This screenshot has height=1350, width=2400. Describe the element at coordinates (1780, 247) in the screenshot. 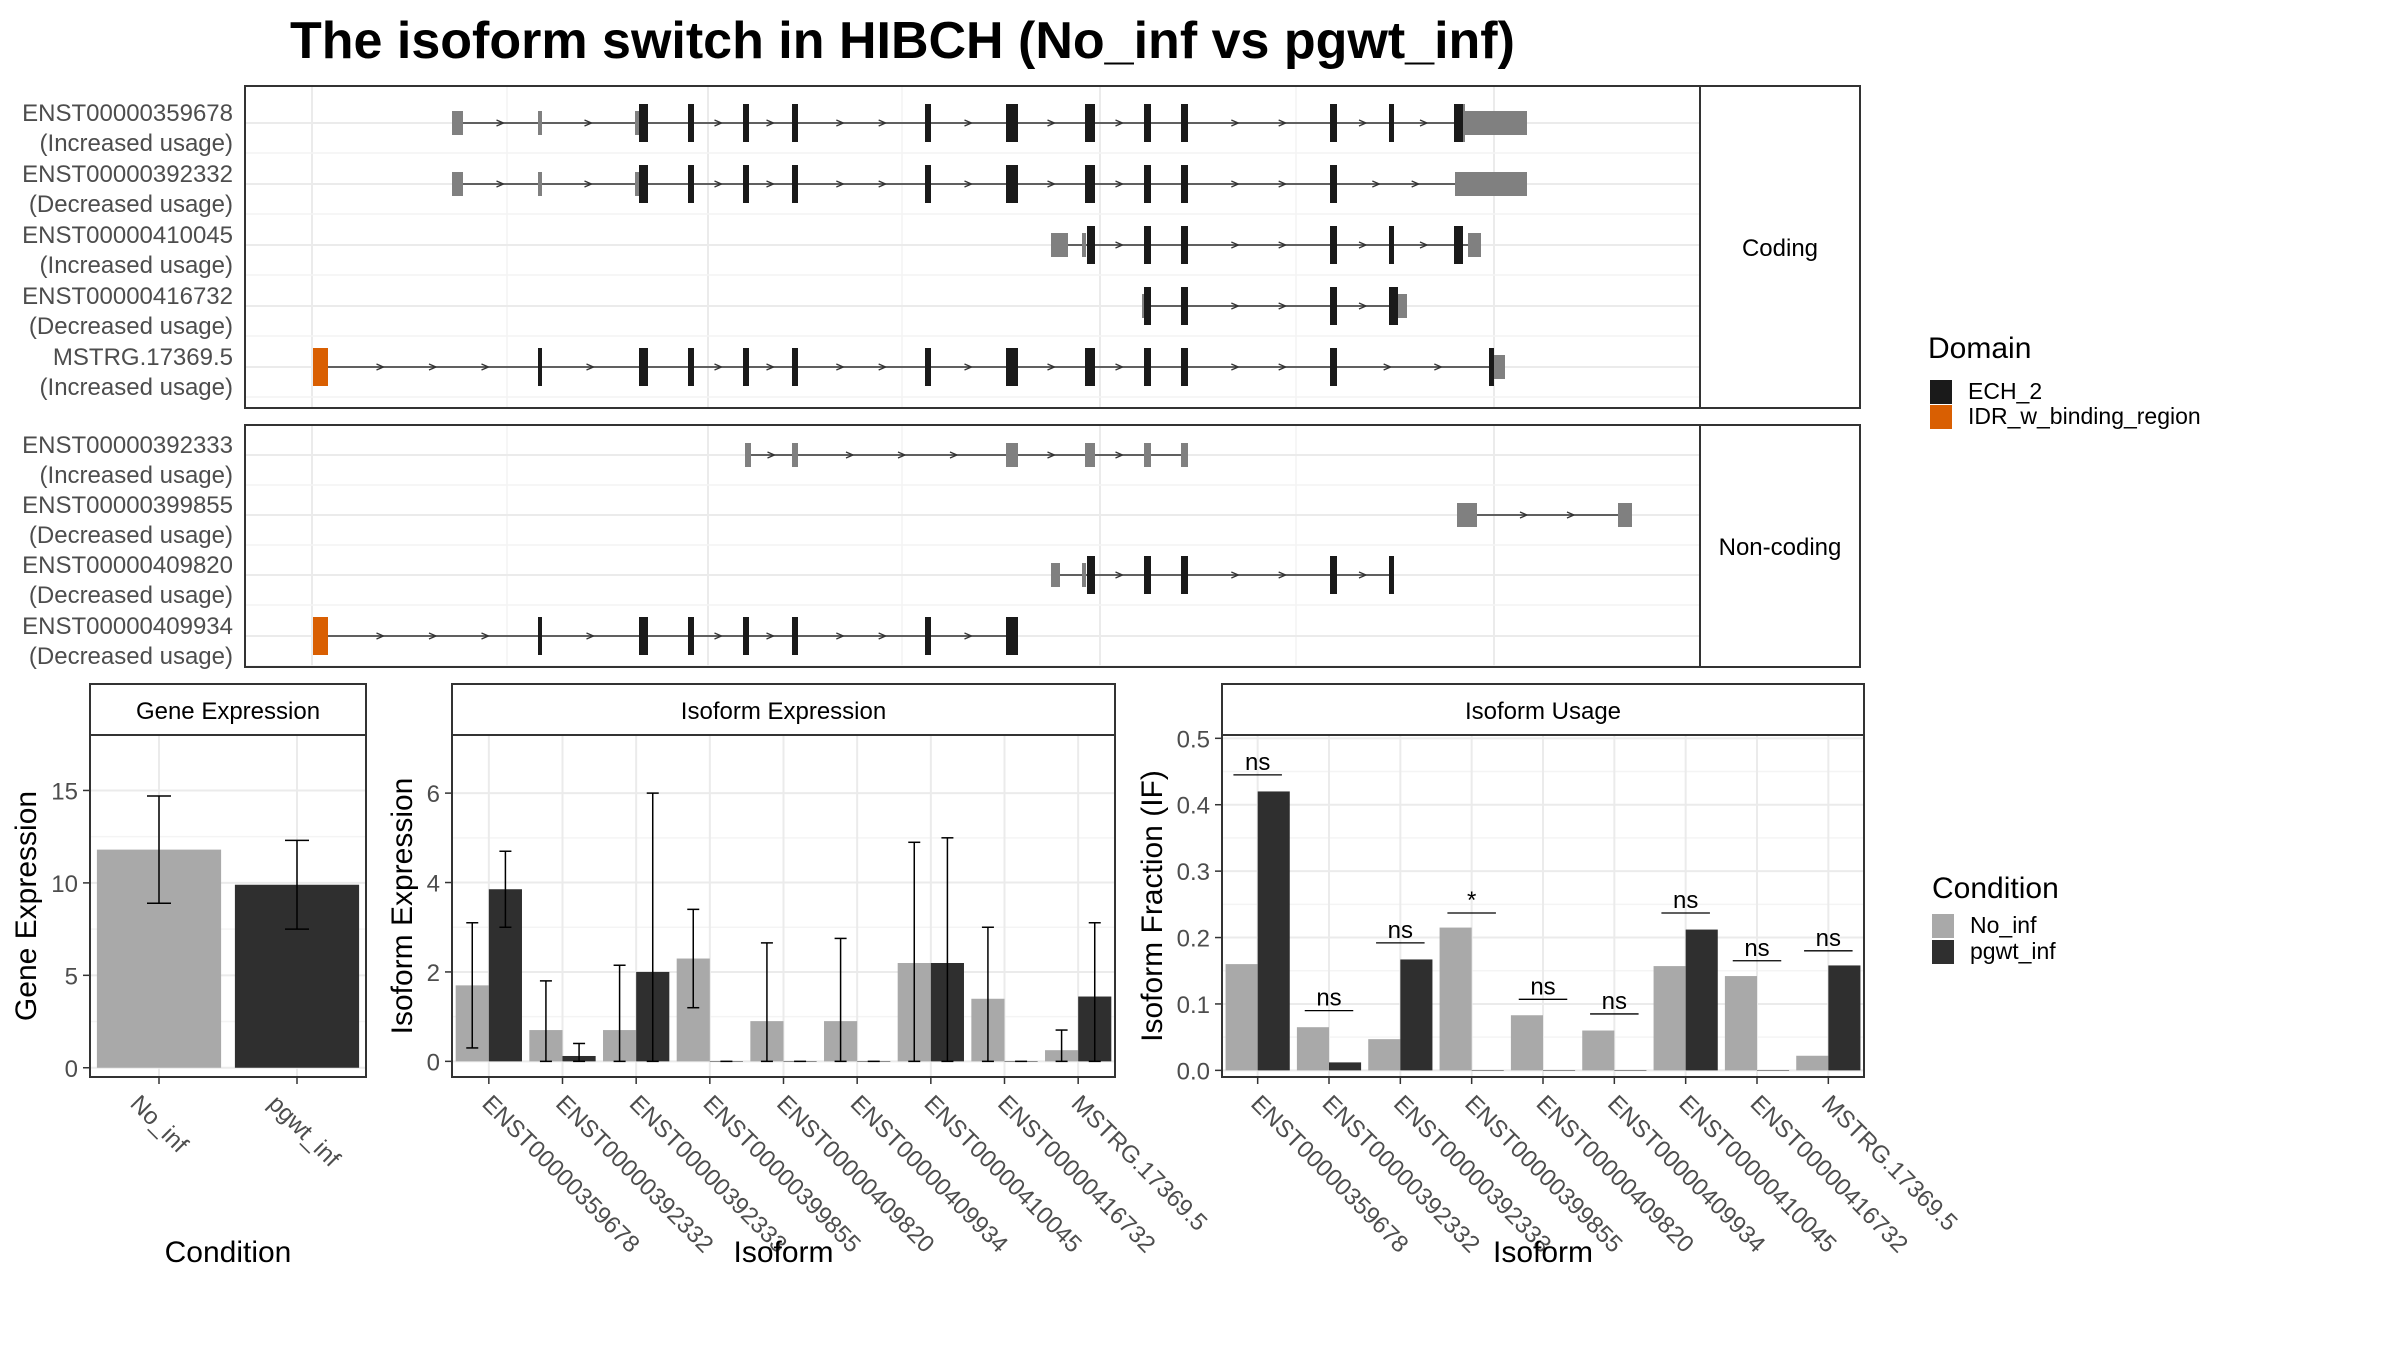

I see `panel-strip-coding` at that location.